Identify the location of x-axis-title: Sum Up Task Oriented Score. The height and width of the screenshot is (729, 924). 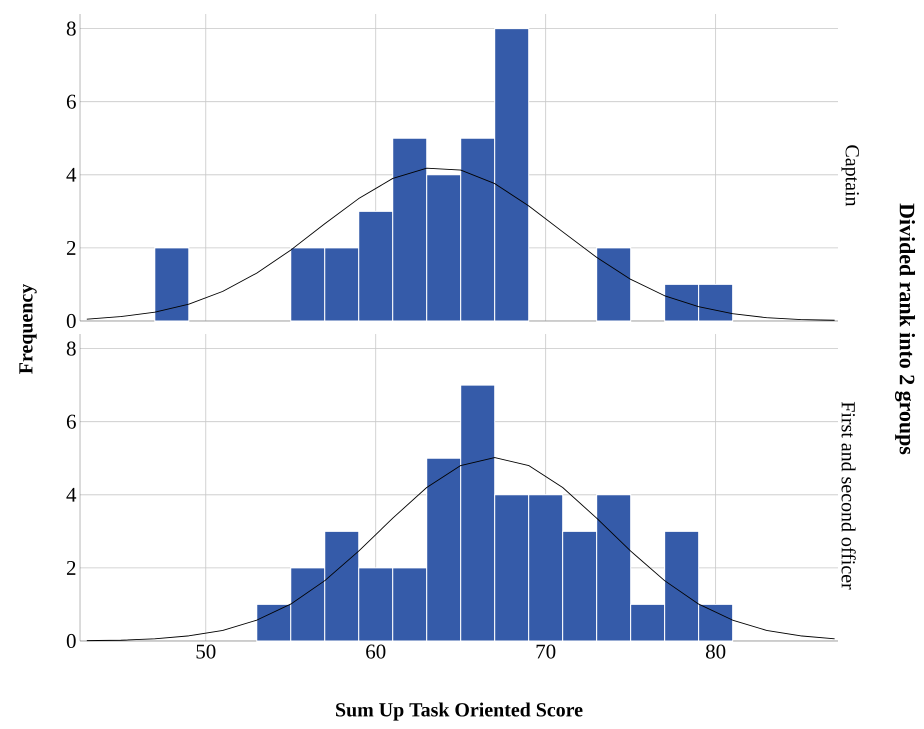
(459, 711).